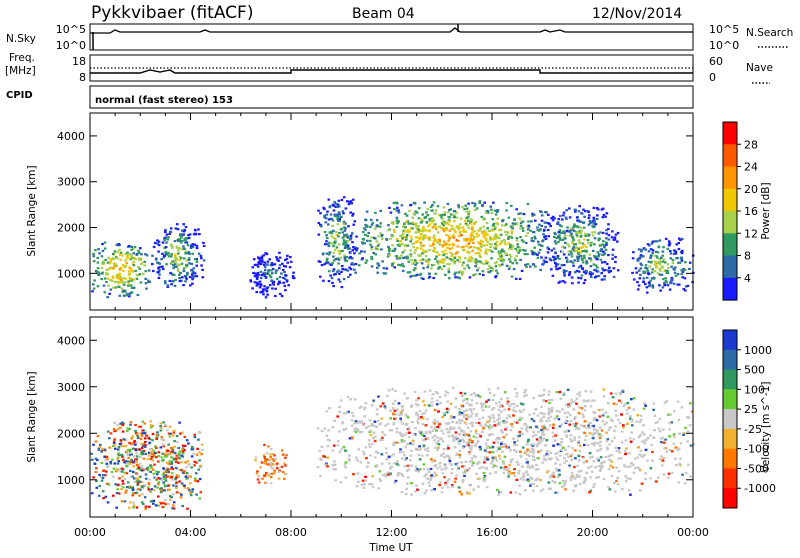  Describe the element at coordinates (716, 61) in the screenshot. I see `freq-right-tick-top: 60` at that location.